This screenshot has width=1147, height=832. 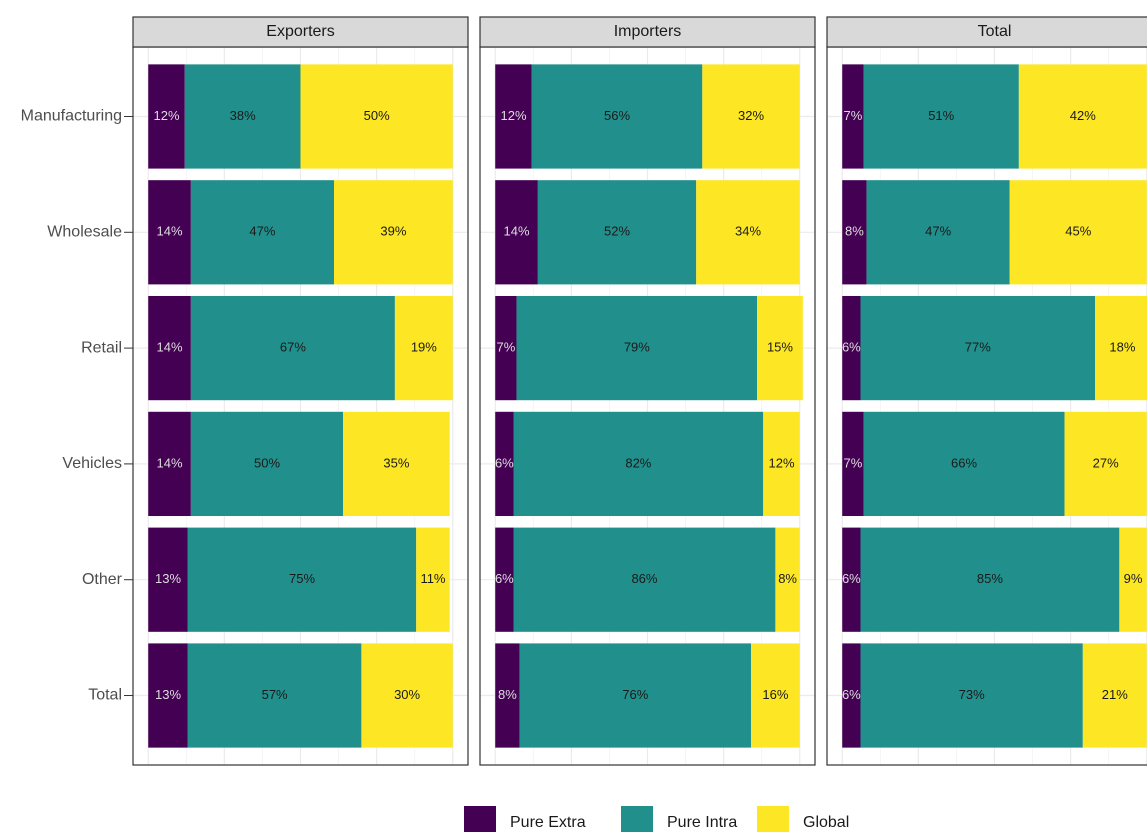 I want to click on y-tick-label: Manufacturing, so click(x=71, y=116).